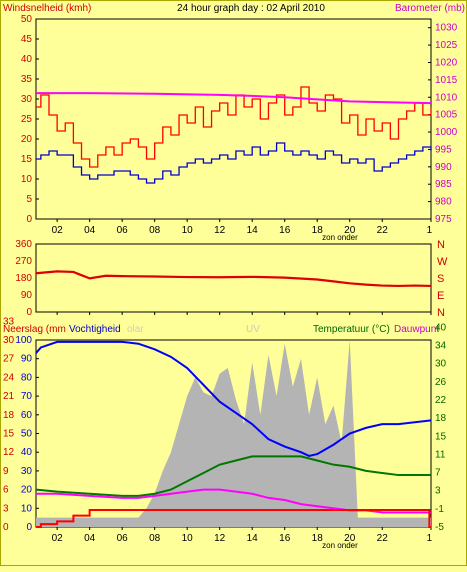 Image resolution: width=467 pixels, height=572 pixels. What do you see at coordinates (234, 127) in the screenshot?
I see `gust-series` at bounding box center [234, 127].